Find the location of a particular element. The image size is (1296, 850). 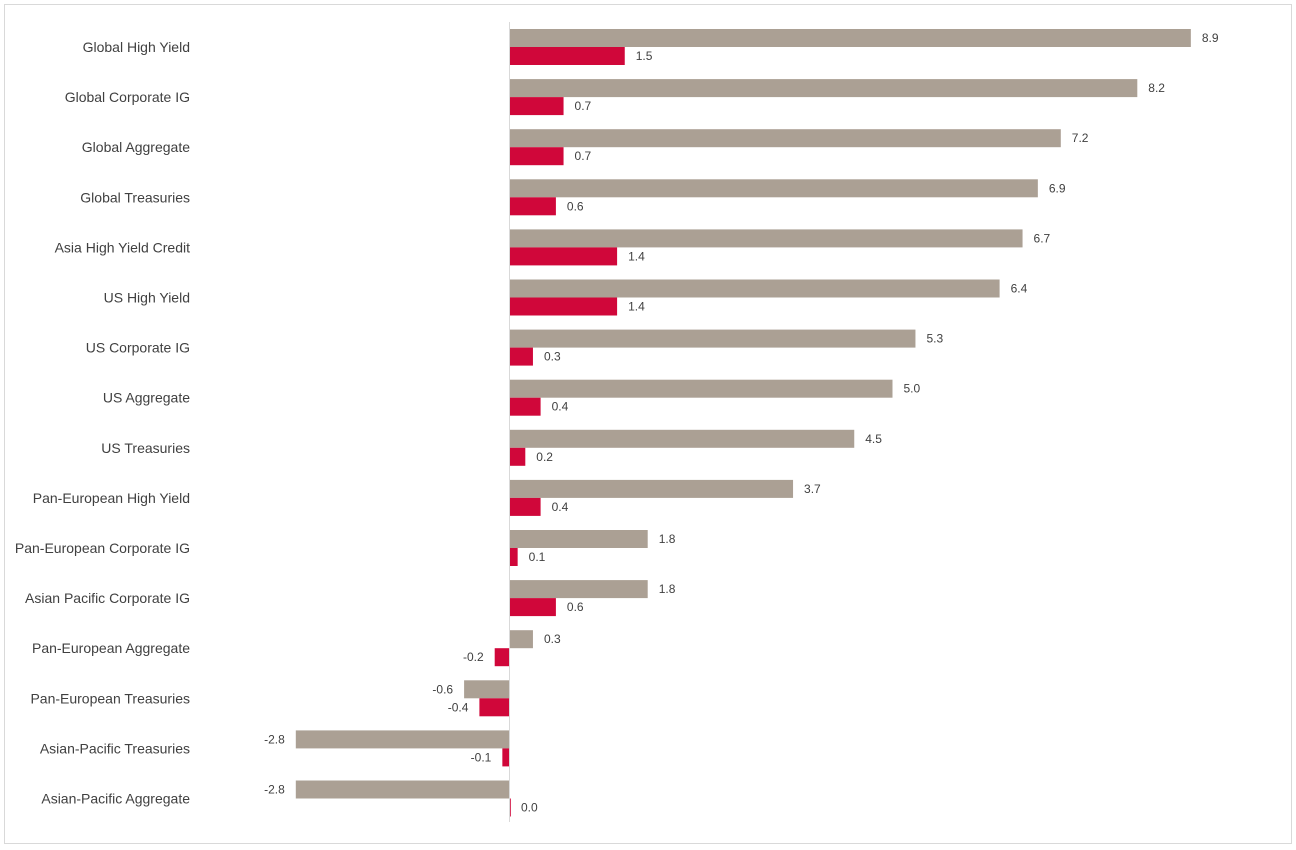

data-label: 4.5 is located at coordinates (873, 439).